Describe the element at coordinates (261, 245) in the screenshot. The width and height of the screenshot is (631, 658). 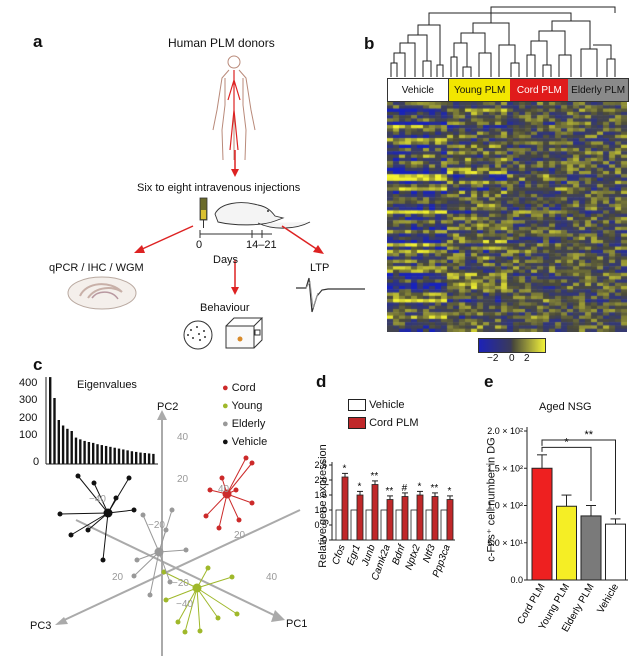
I see `timeline-tick-end: 14–21` at that location.